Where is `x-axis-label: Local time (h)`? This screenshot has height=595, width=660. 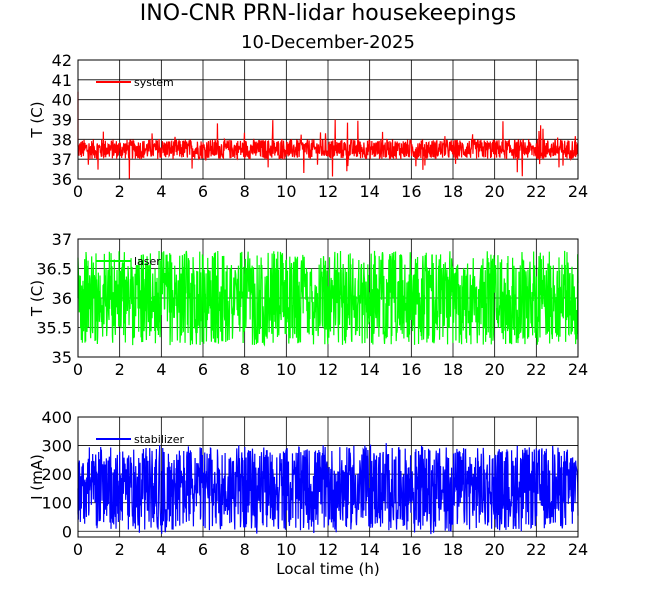 x-axis-label: Local time (h) is located at coordinates (328, 569).